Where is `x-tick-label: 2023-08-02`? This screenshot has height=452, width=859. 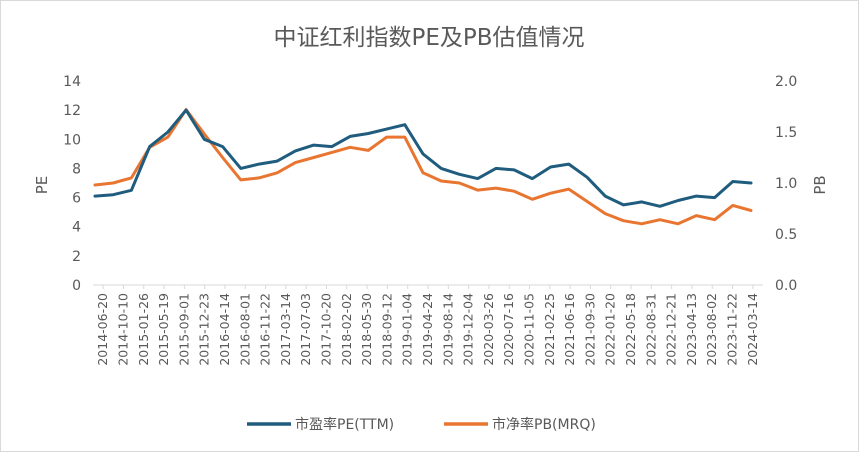 x-tick-label: 2023-08-02 is located at coordinates (711, 329).